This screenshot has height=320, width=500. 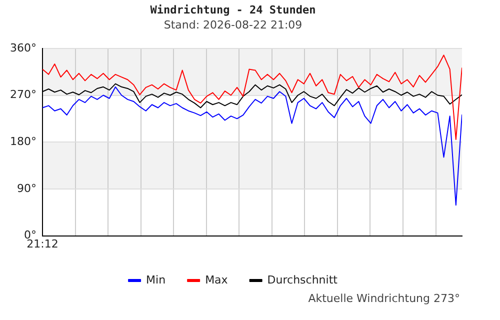 I want to click on legend-label: Max, so click(x=216, y=279).